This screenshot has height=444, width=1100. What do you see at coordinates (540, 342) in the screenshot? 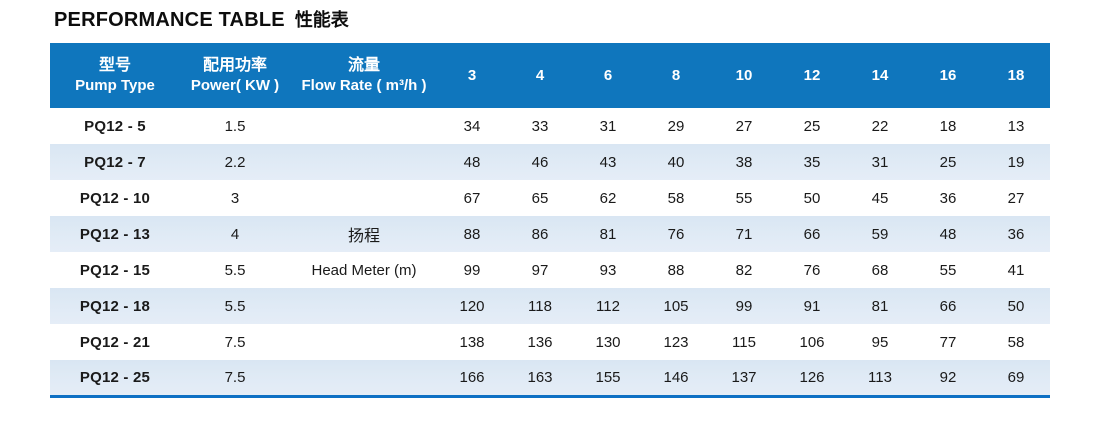
I see `cell-head-value: 136` at bounding box center [540, 342].